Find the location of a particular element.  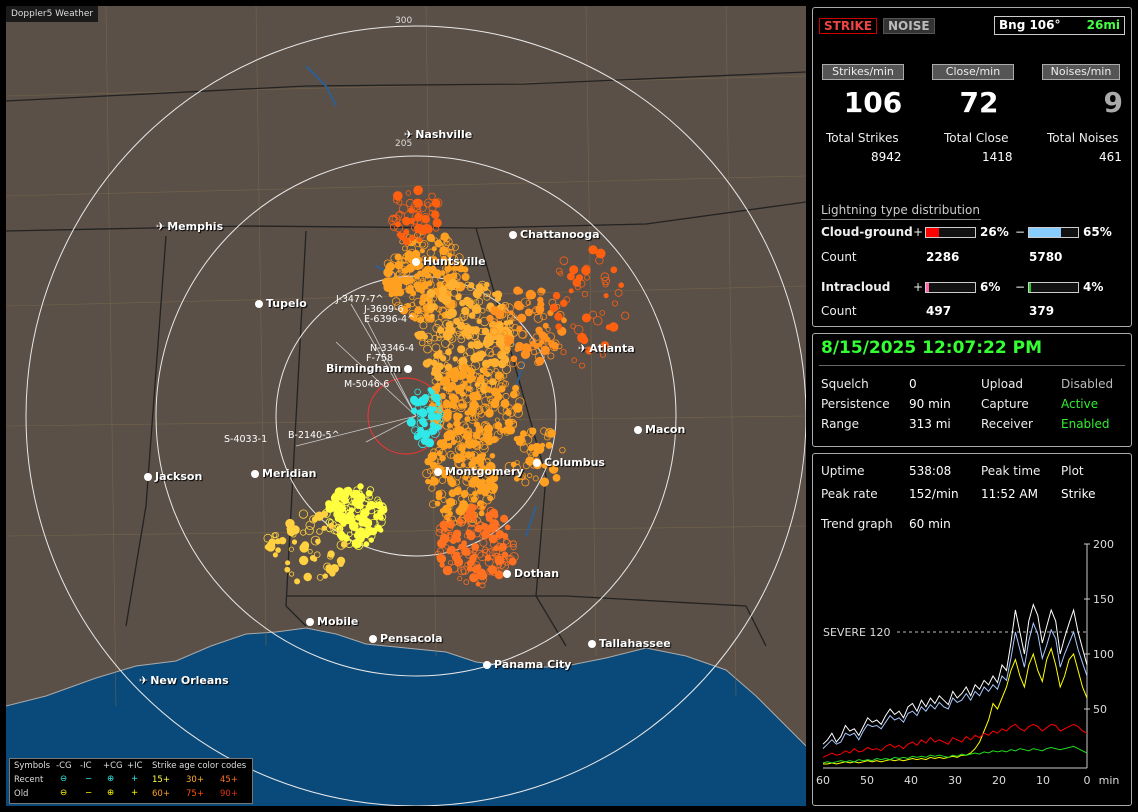

plot-label: Plot is located at coordinates (1072, 471).